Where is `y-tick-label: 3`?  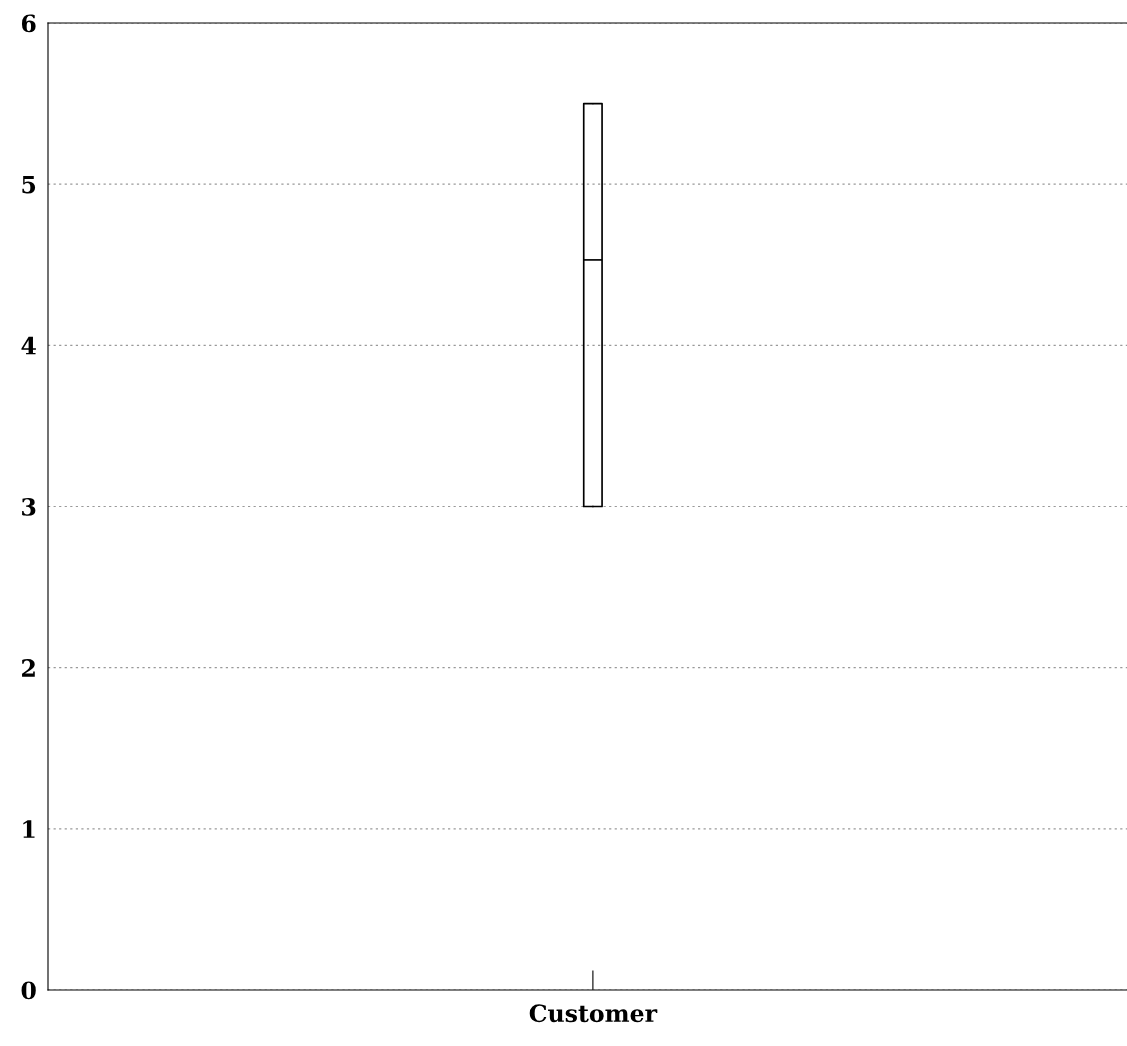
y-tick-label: 3 is located at coordinates (29, 506).